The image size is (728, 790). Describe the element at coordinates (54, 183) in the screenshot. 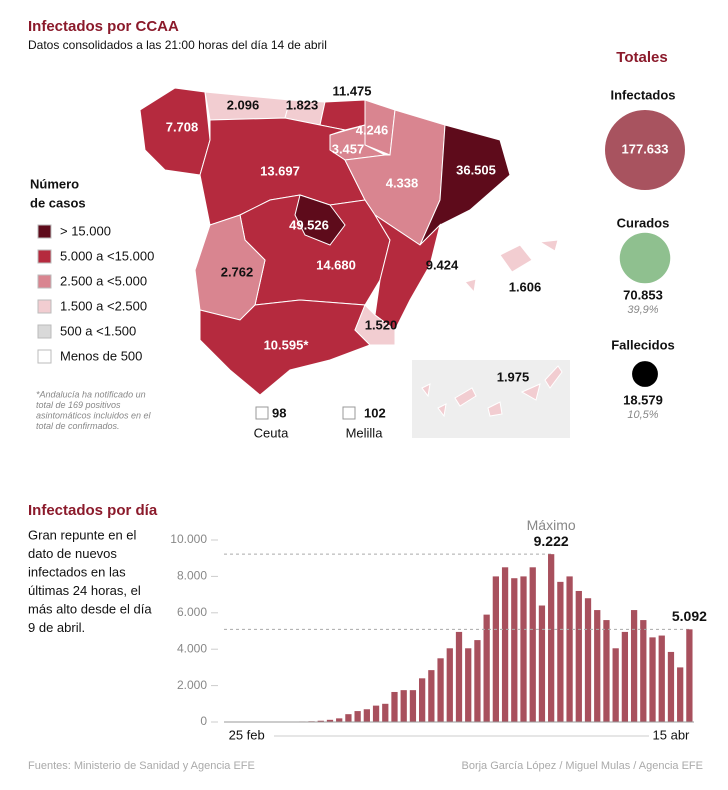

I see `legend-title: Número` at that location.